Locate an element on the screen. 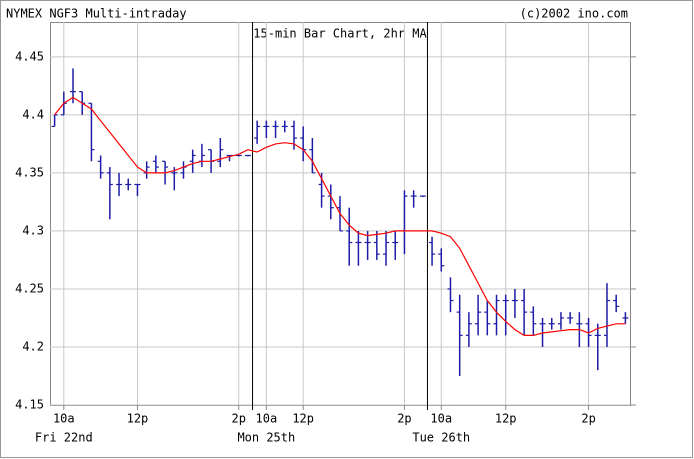 The height and width of the screenshot is (459, 694). session-label: Mon 25th is located at coordinates (266, 438).